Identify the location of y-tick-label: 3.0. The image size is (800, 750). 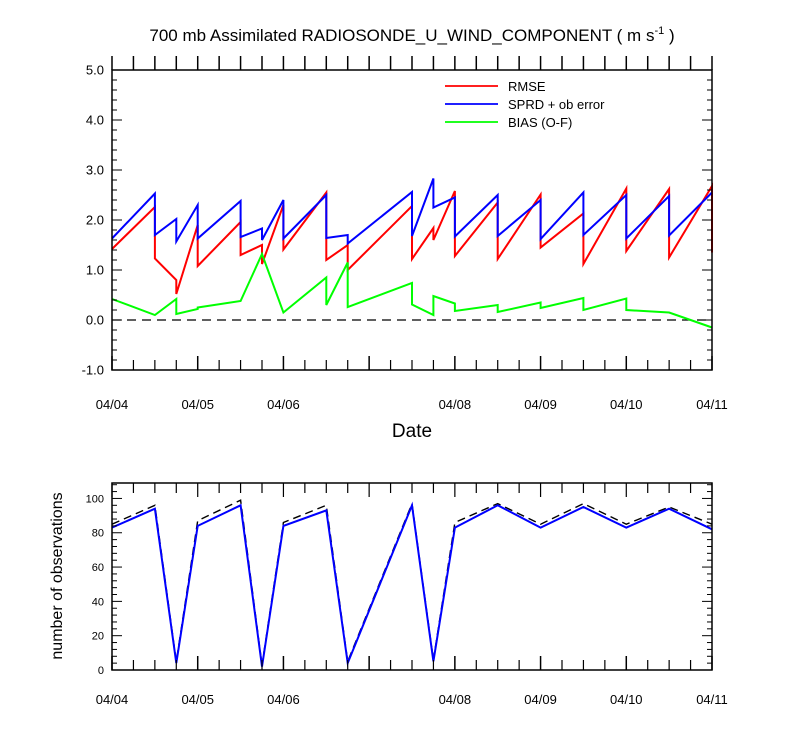
(95, 170).